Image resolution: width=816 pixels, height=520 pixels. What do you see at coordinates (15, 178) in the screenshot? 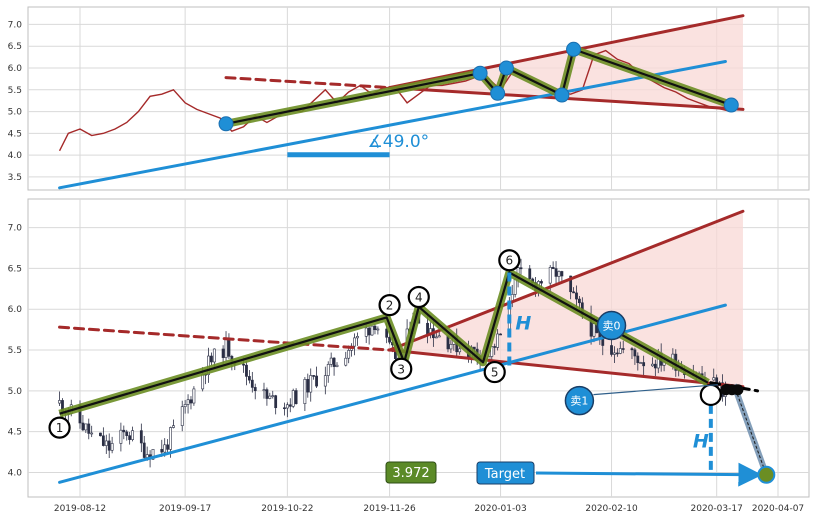
I see `y-tick-label: 3.5` at bounding box center [15, 178].